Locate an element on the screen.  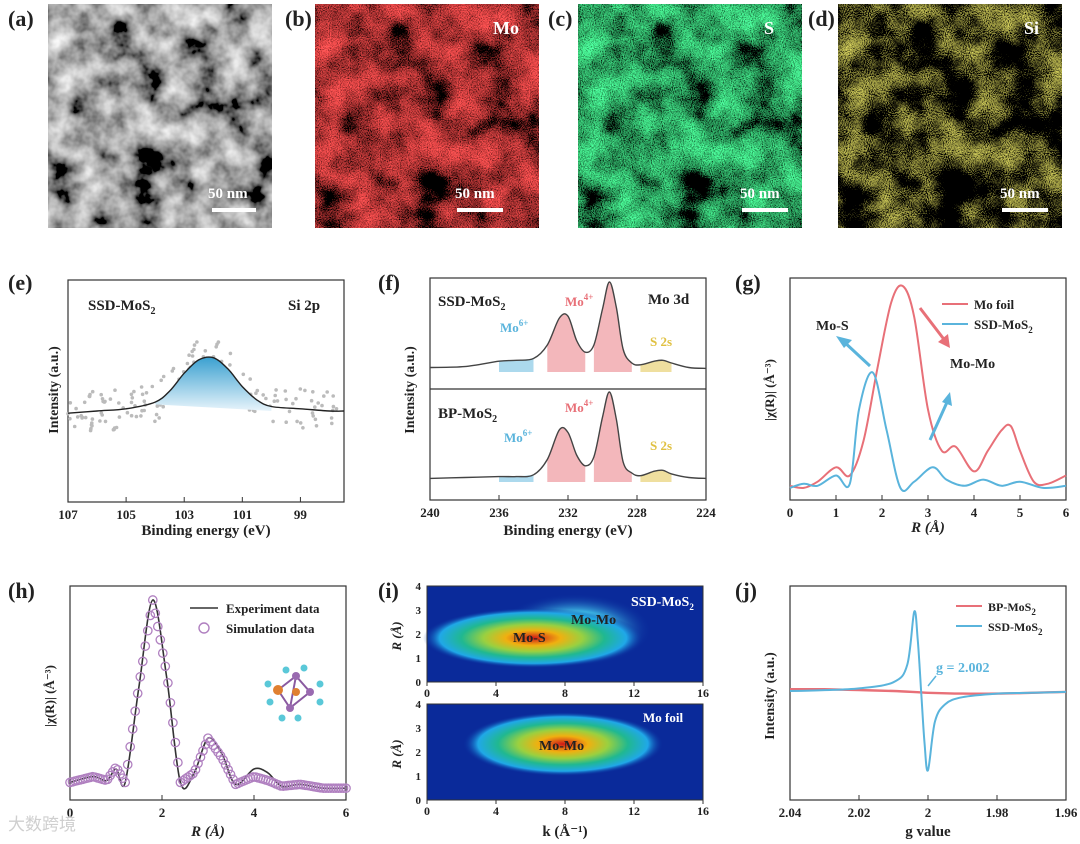
chart-h-frame is located at coordinates (208, 693).